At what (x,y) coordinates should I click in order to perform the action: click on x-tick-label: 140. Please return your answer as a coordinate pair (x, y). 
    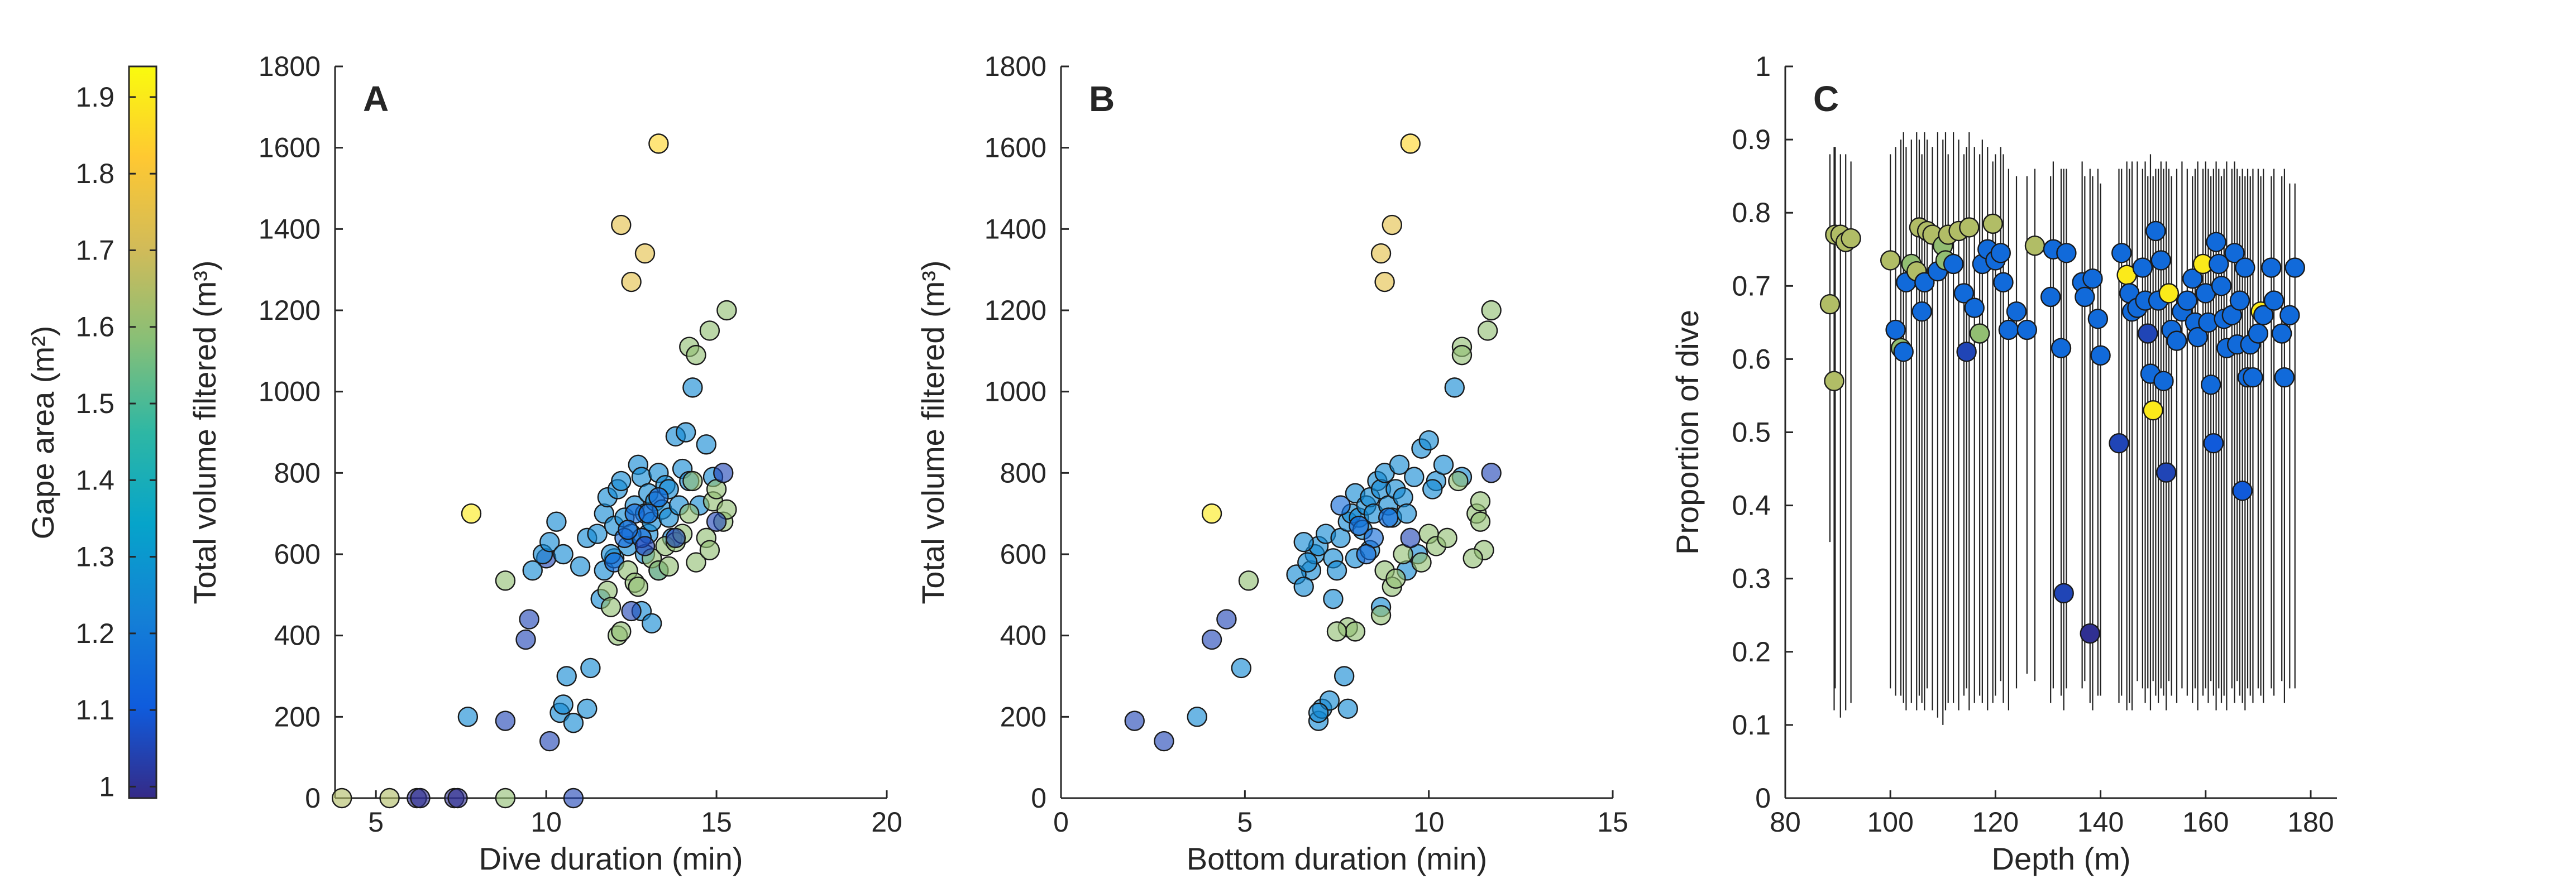
    Looking at the image, I should click on (2100, 822).